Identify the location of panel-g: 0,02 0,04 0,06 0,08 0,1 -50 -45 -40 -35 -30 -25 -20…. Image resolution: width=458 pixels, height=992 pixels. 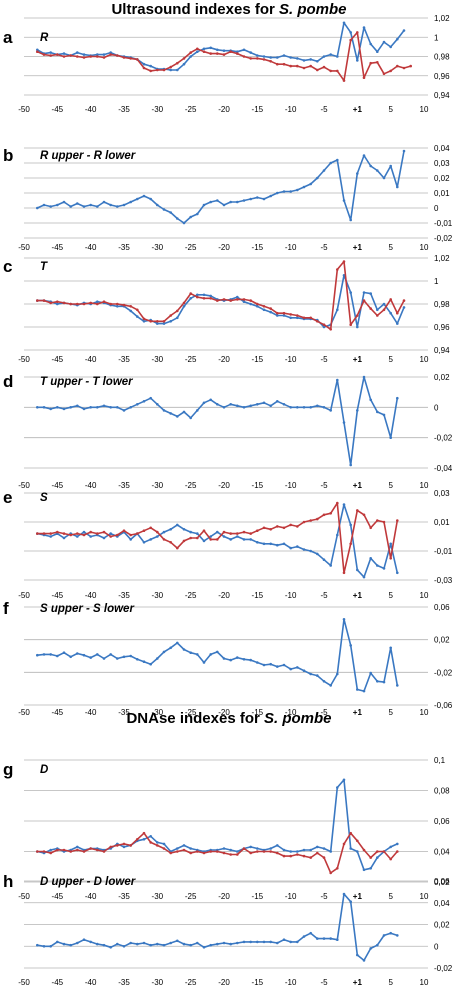
(226, 828).